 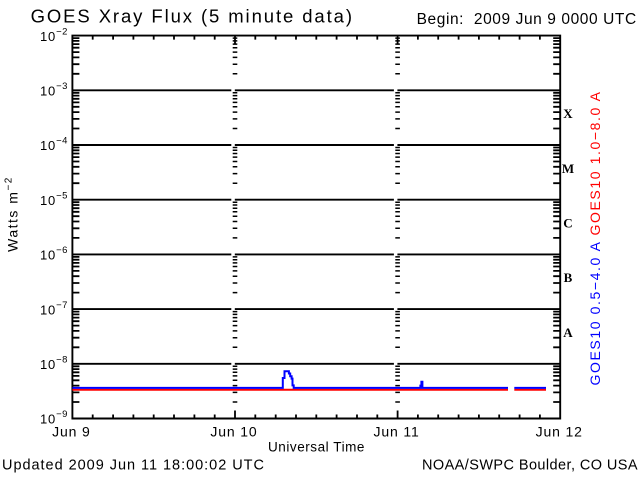 I want to click on svg-text: X, so click(x=568, y=113).